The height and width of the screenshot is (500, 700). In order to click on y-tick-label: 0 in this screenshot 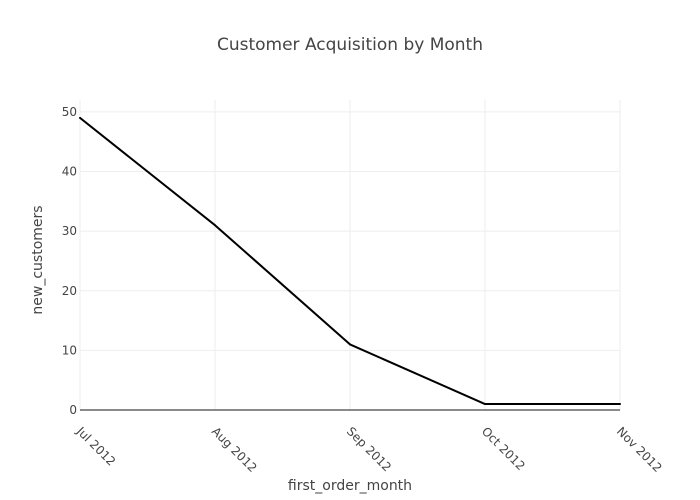, I will do `click(73, 410)`.